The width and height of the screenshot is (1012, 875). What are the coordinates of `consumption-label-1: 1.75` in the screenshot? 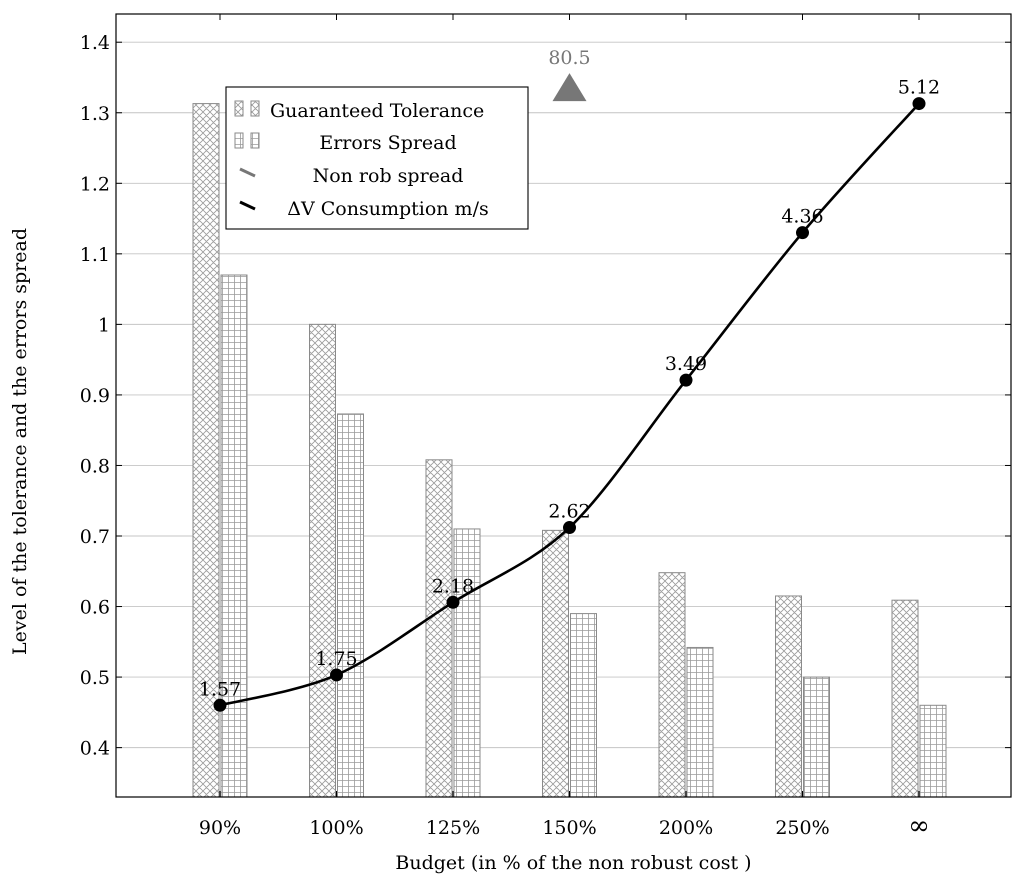 It's located at (336, 659).